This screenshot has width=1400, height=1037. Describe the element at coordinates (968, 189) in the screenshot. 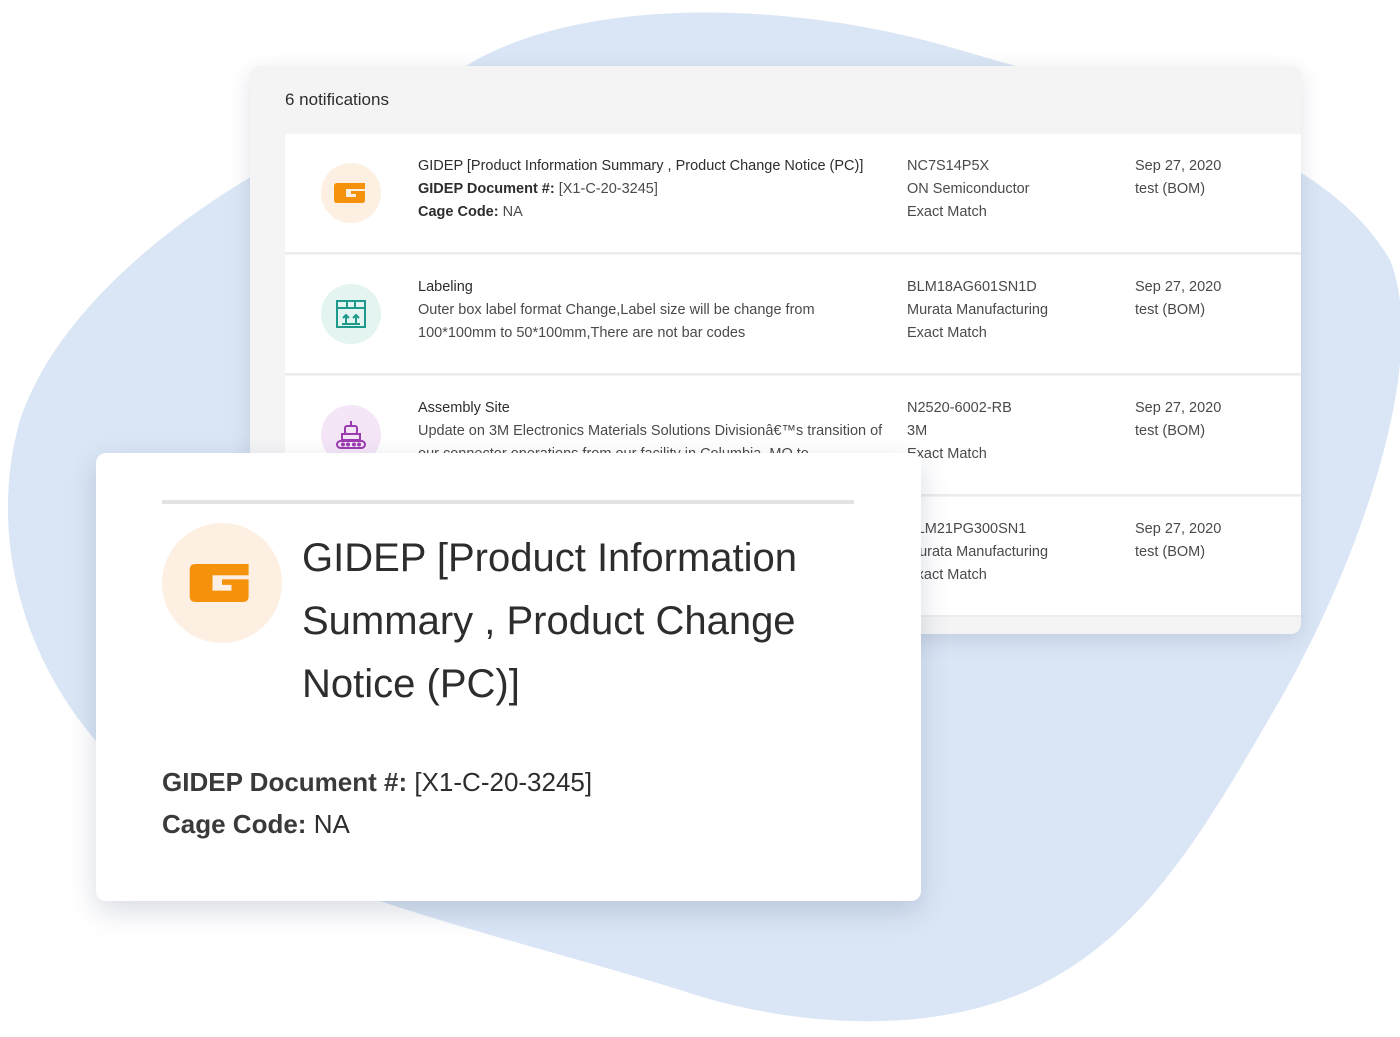

I see `manufacturer: ON Semiconductor` at that location.